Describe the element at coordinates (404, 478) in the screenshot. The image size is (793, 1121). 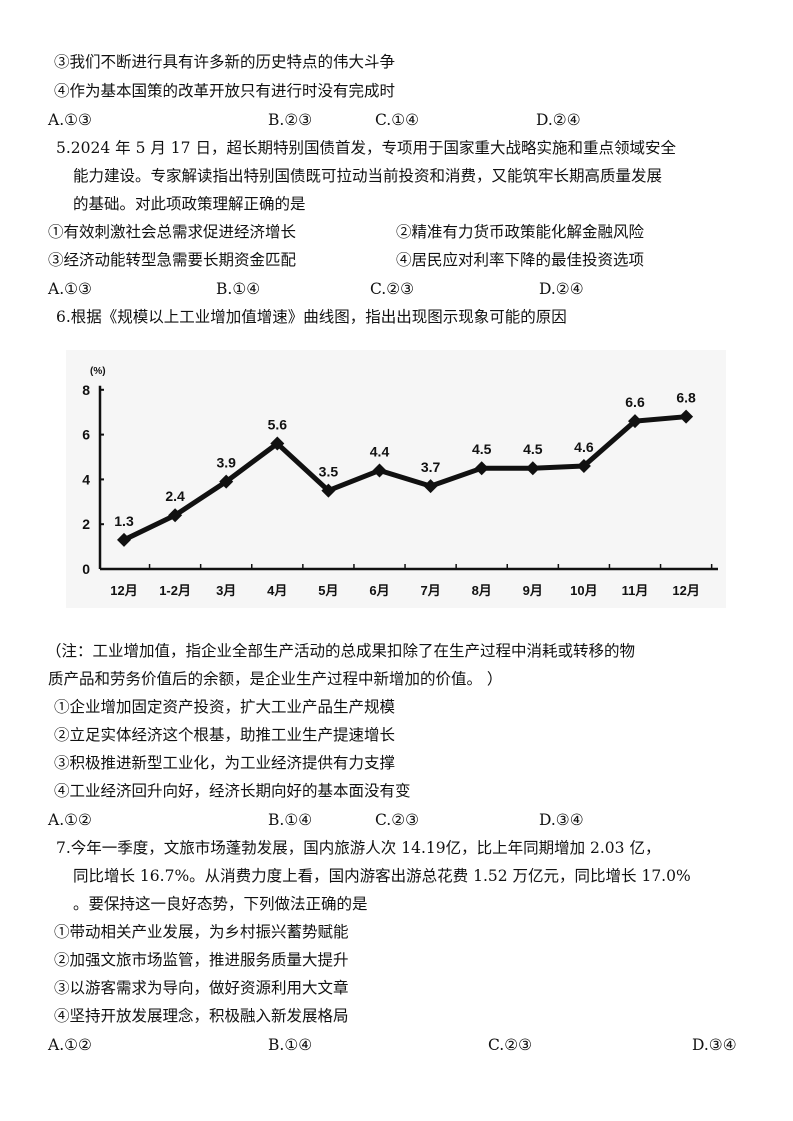
I see `series-line` at that location.